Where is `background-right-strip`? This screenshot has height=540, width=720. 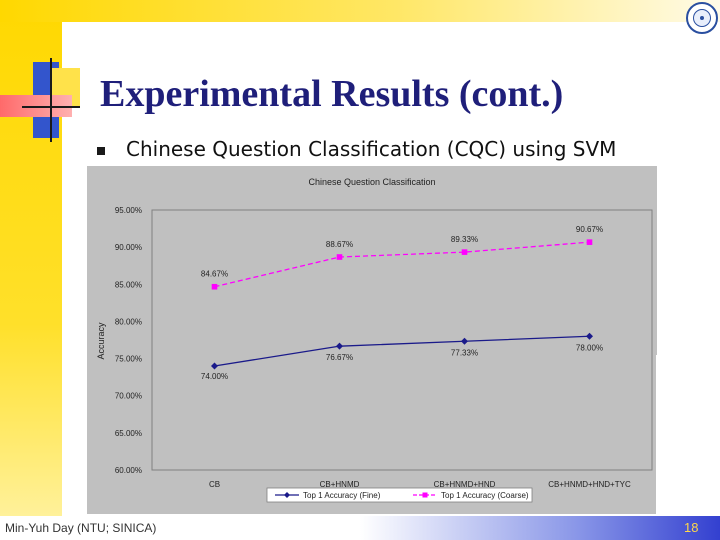
background-right-strip is located at coordinates (670, 435).